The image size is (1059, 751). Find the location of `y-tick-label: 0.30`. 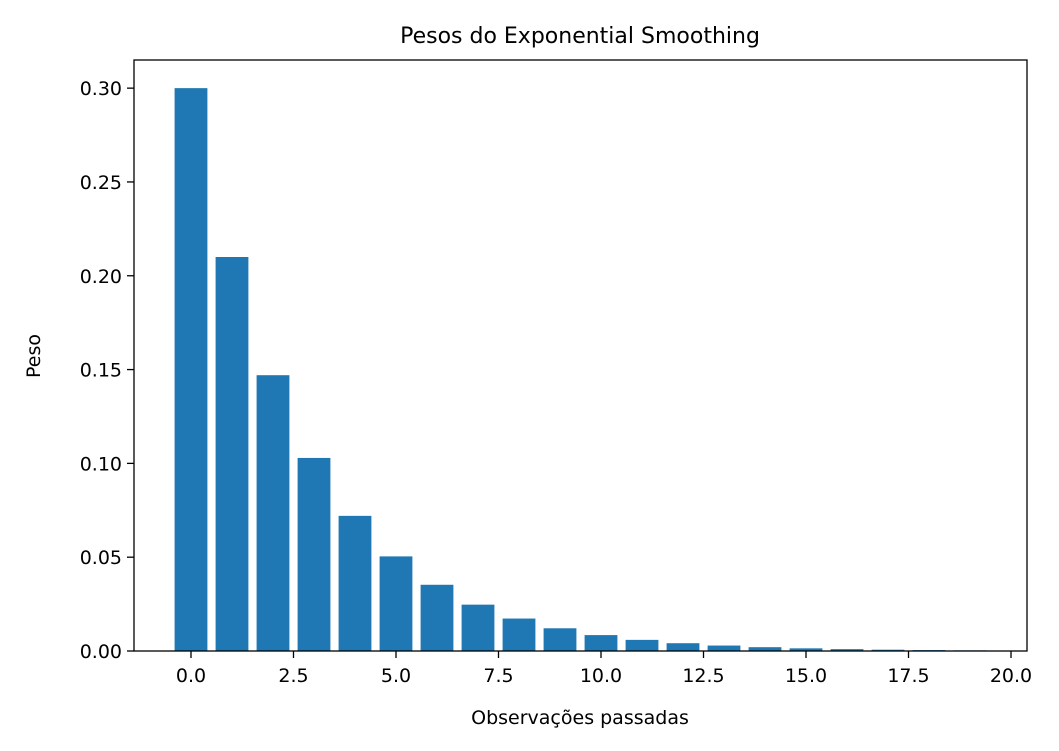

y-tick-label: 0.30 is located at coordinates (101, 89).